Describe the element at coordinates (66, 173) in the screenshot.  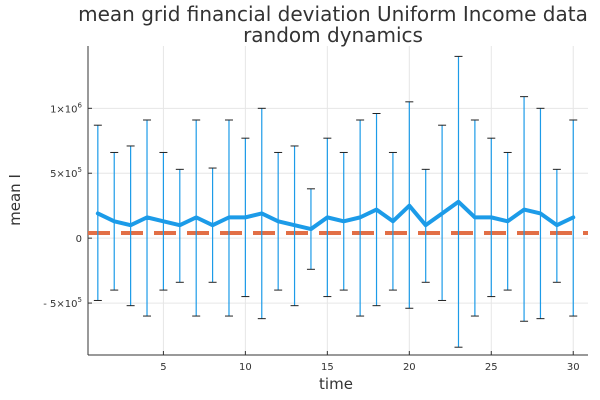
I see `y-tick-label: 5×10⁵` at that location.